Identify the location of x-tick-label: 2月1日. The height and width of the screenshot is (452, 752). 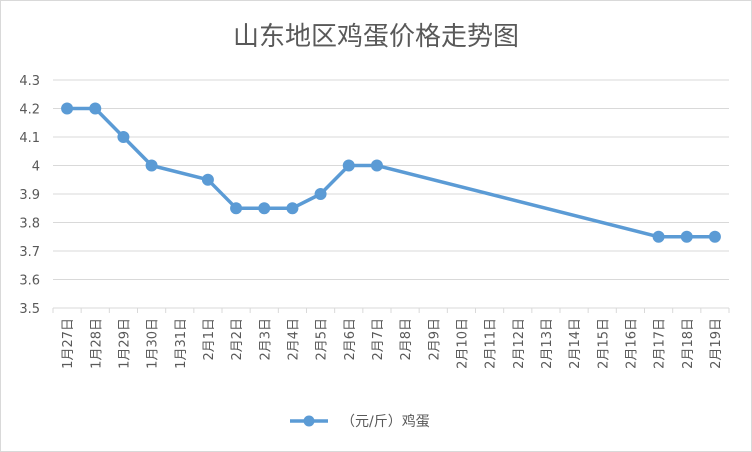
(209, 339).